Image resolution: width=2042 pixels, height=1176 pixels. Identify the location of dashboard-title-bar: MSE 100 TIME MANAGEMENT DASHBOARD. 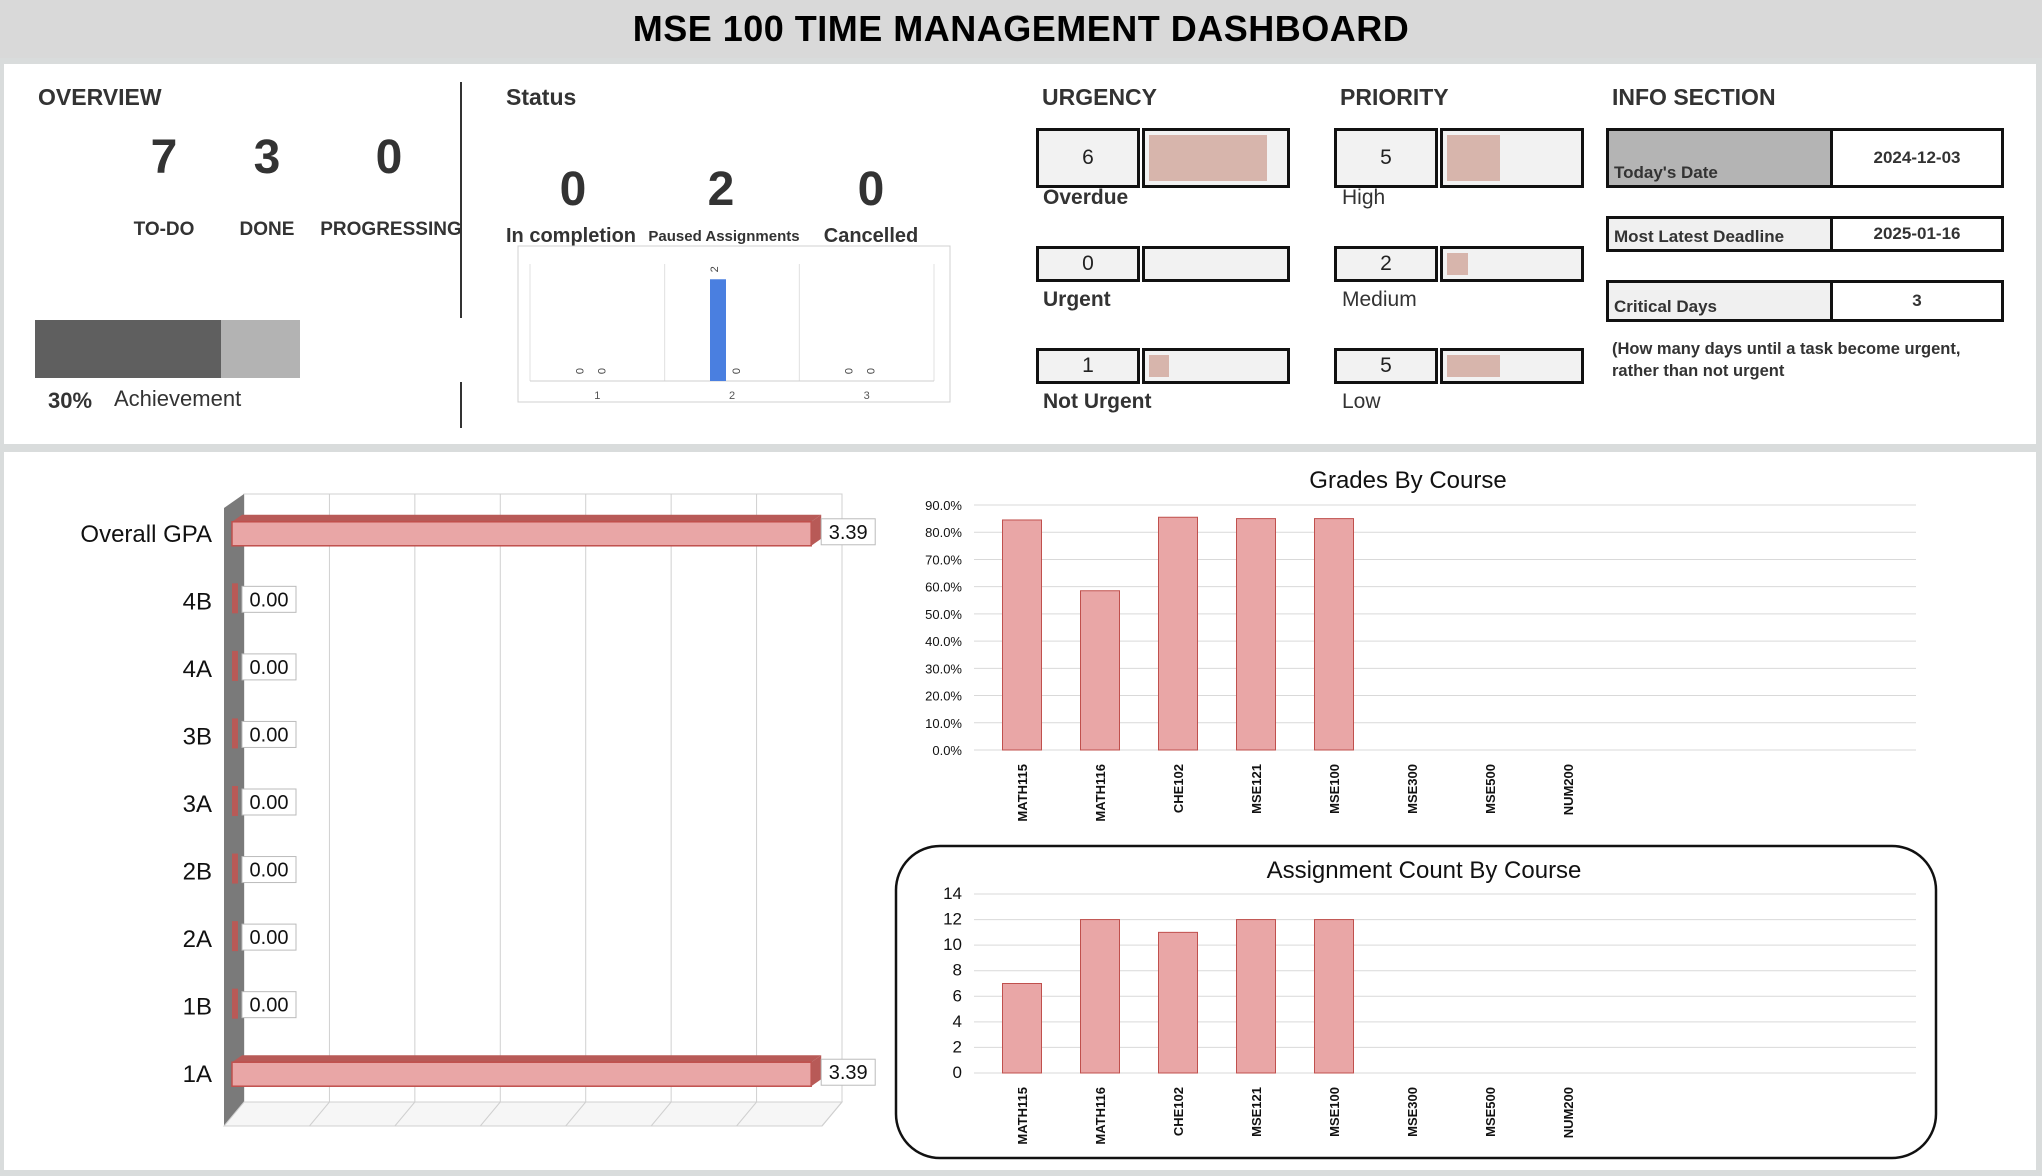
(1021, 29).